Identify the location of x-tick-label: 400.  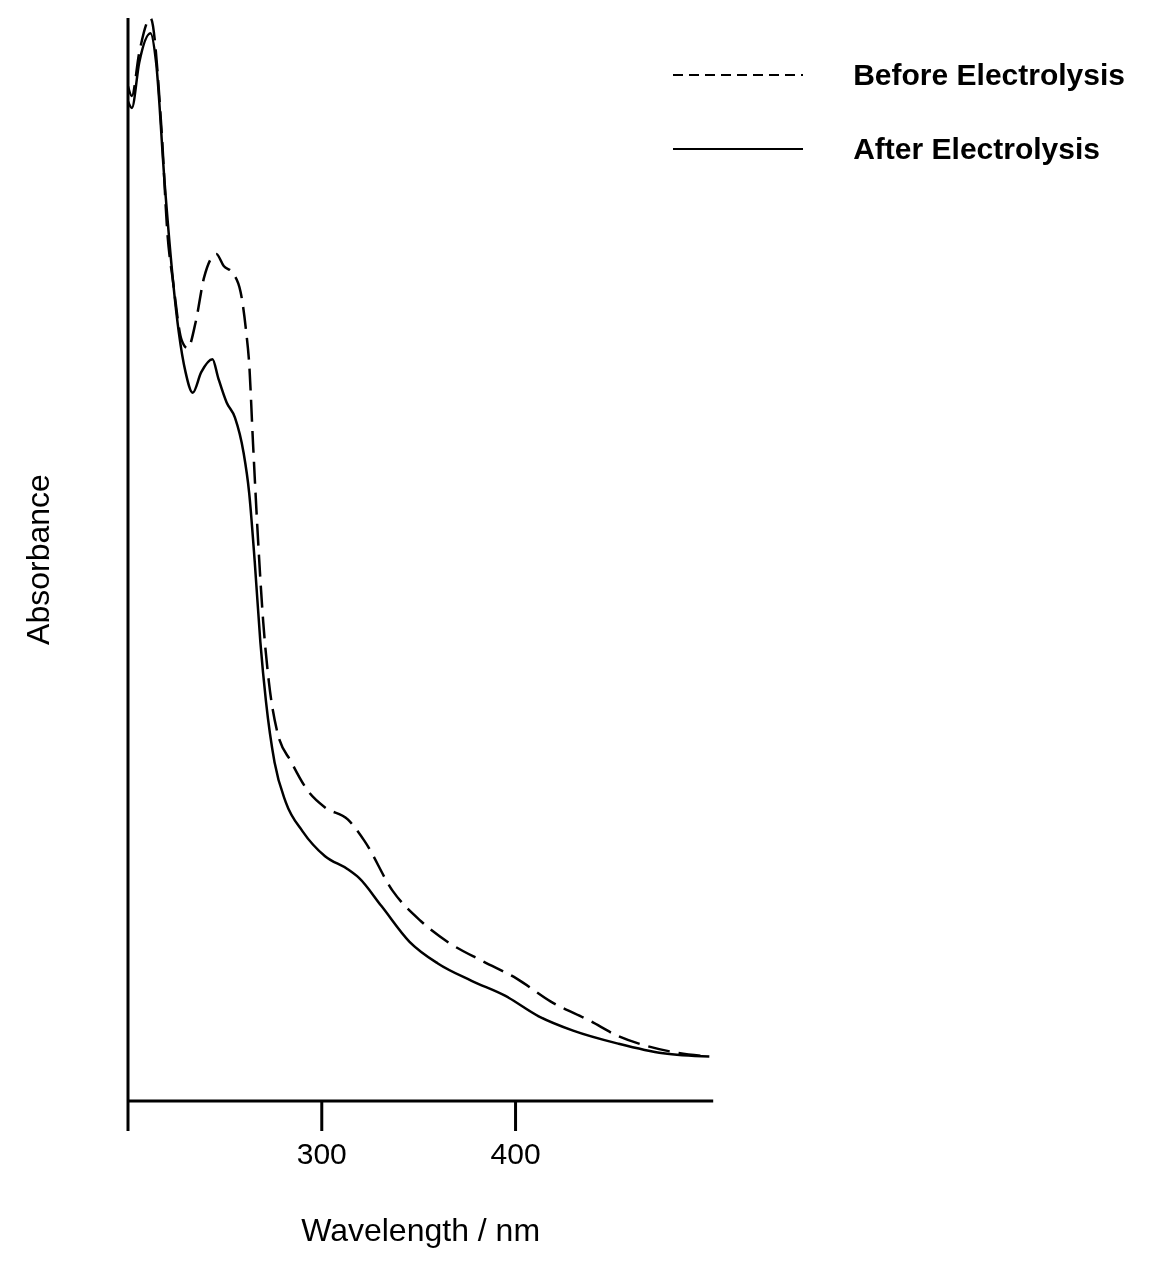
(515, 1154).